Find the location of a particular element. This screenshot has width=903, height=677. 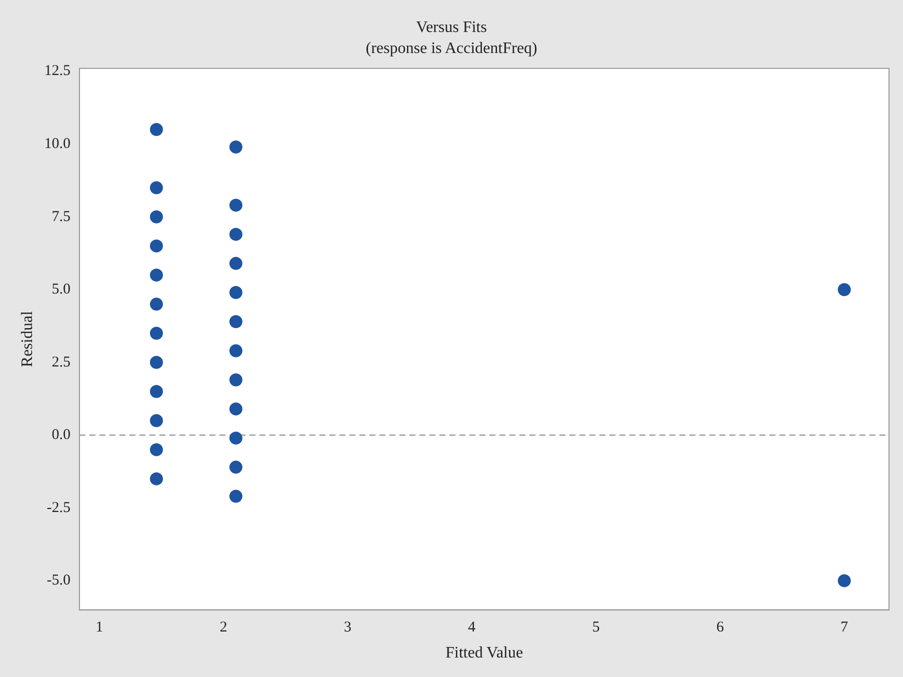

x-tick-label: 3 is located at coordinates (348, 628).